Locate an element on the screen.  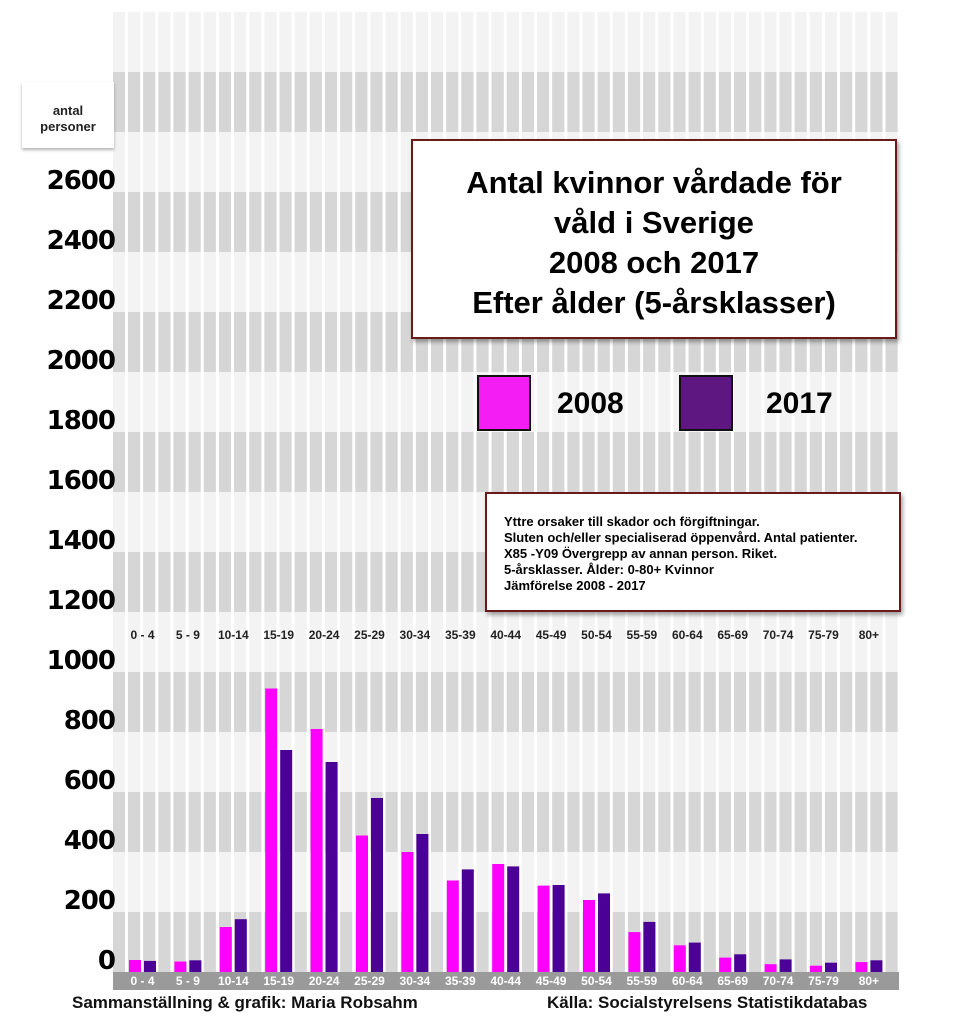
x-tick-label-upper: 10-14 is located at coordinates (233, 635).